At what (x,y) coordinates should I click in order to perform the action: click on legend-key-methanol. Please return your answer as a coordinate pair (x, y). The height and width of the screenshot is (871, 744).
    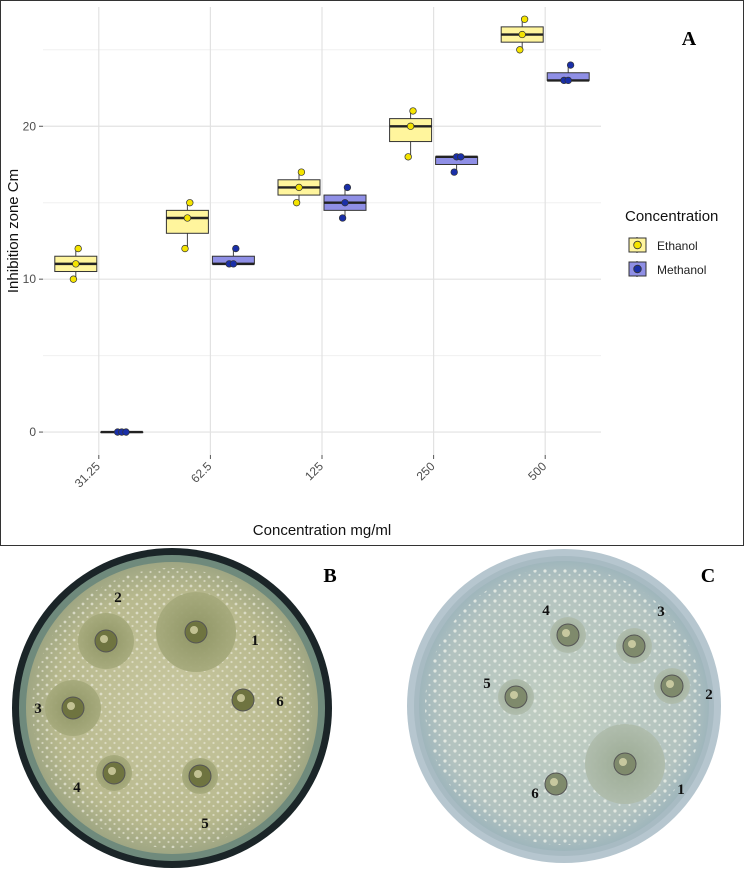
    Looking at the image, I should click on (637, 269).